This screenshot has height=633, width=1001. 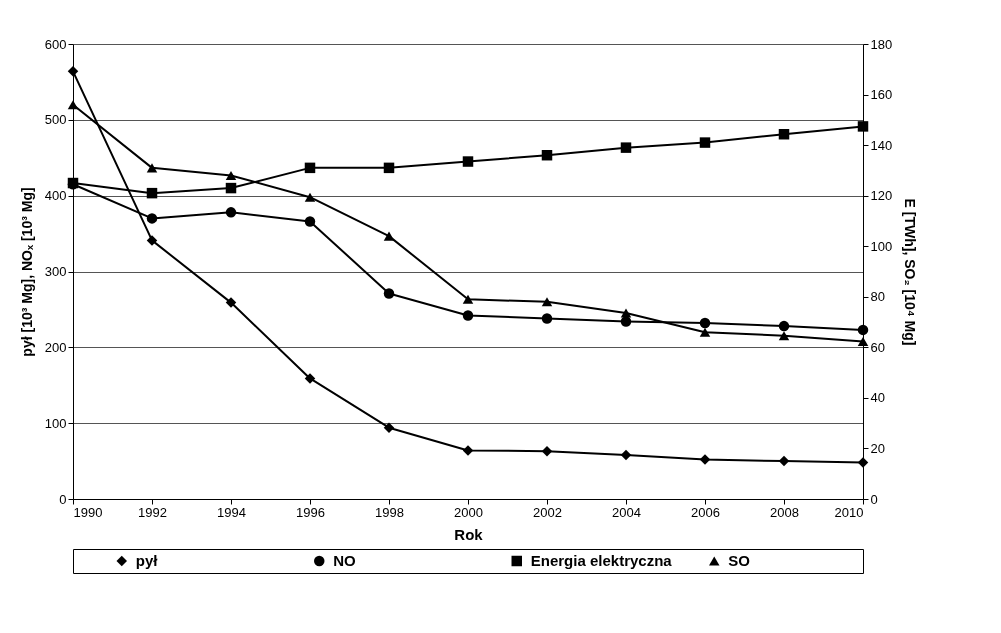 What do you see at coordinates (389, 512) in the screenshot?
I see `x-tick-label: 1998` at bounding box center [389, 512].